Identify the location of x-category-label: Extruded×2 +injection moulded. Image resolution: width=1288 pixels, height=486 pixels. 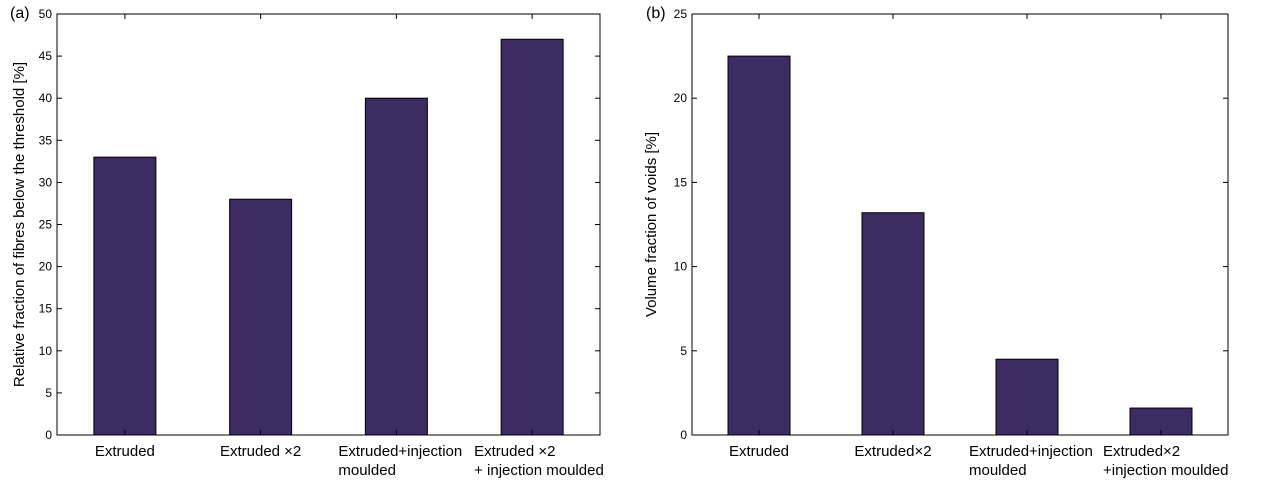
(1166, 461).